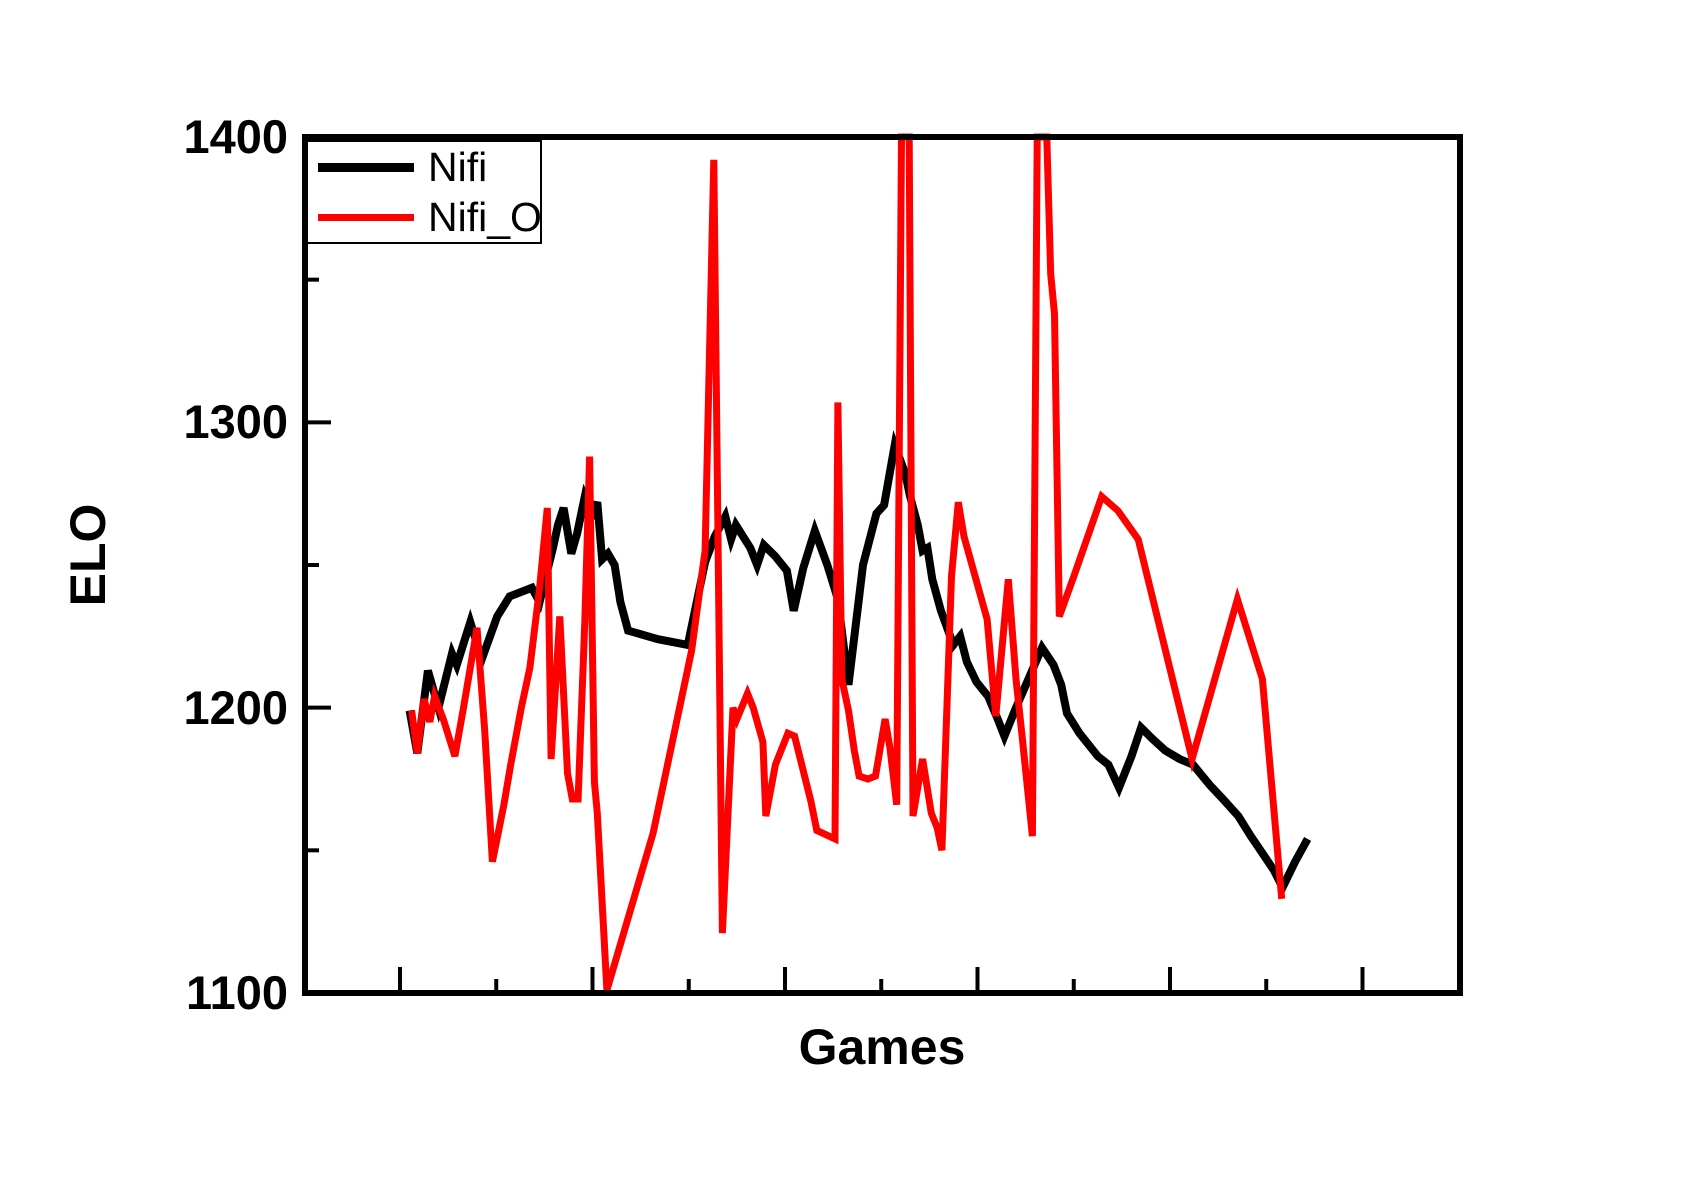 Image resolution: width=1695 pixels, height=1191 pixels. I want to click on y-axis-title: ELO, so click(88, 555).